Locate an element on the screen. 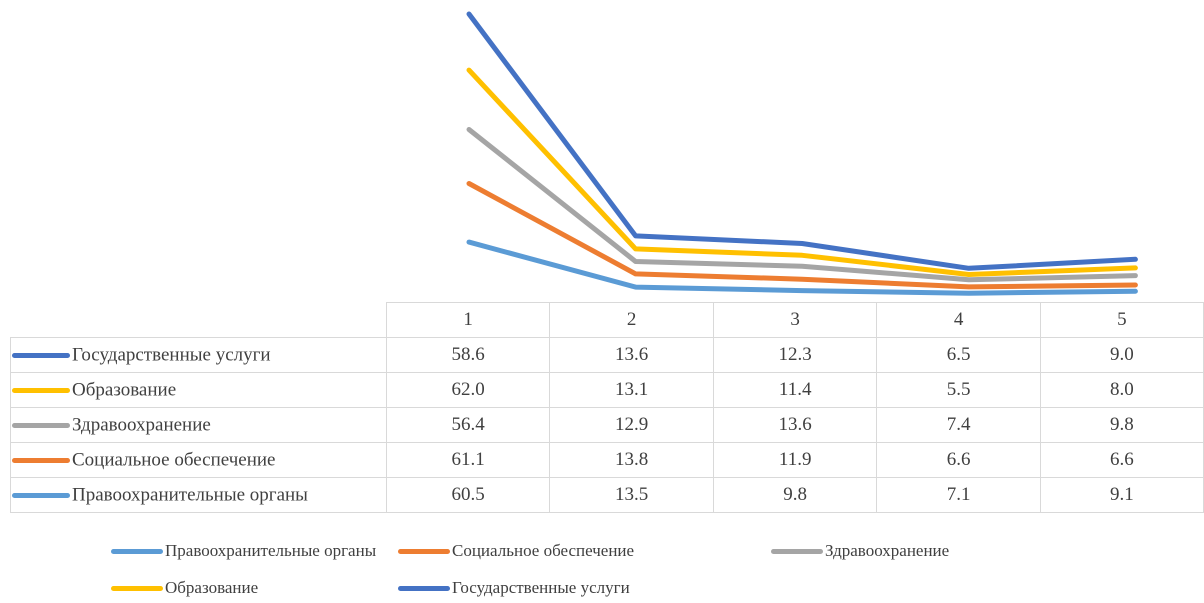 The image size is (1204, 603). data-value-cell: 61.1 is located at coordinates (468, 460).